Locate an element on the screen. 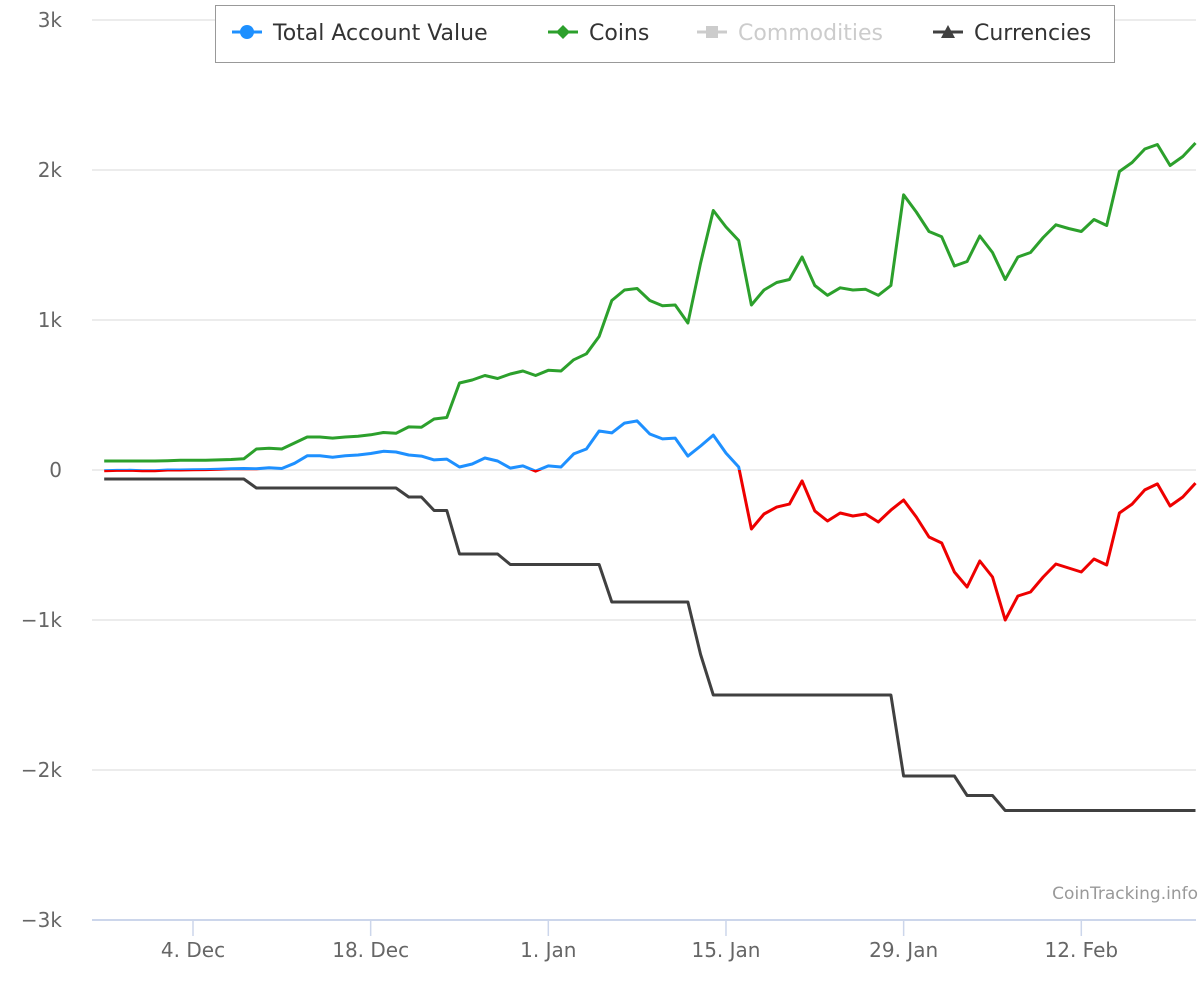 The height and width of the screenshot is (1004, 1200). y-tick-label: 2k is located at coordinates (50, 170).